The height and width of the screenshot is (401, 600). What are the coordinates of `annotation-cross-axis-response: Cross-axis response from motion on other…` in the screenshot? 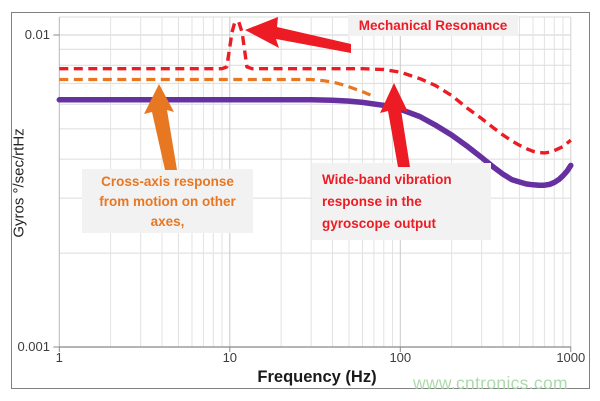 It's located at (167, 201).